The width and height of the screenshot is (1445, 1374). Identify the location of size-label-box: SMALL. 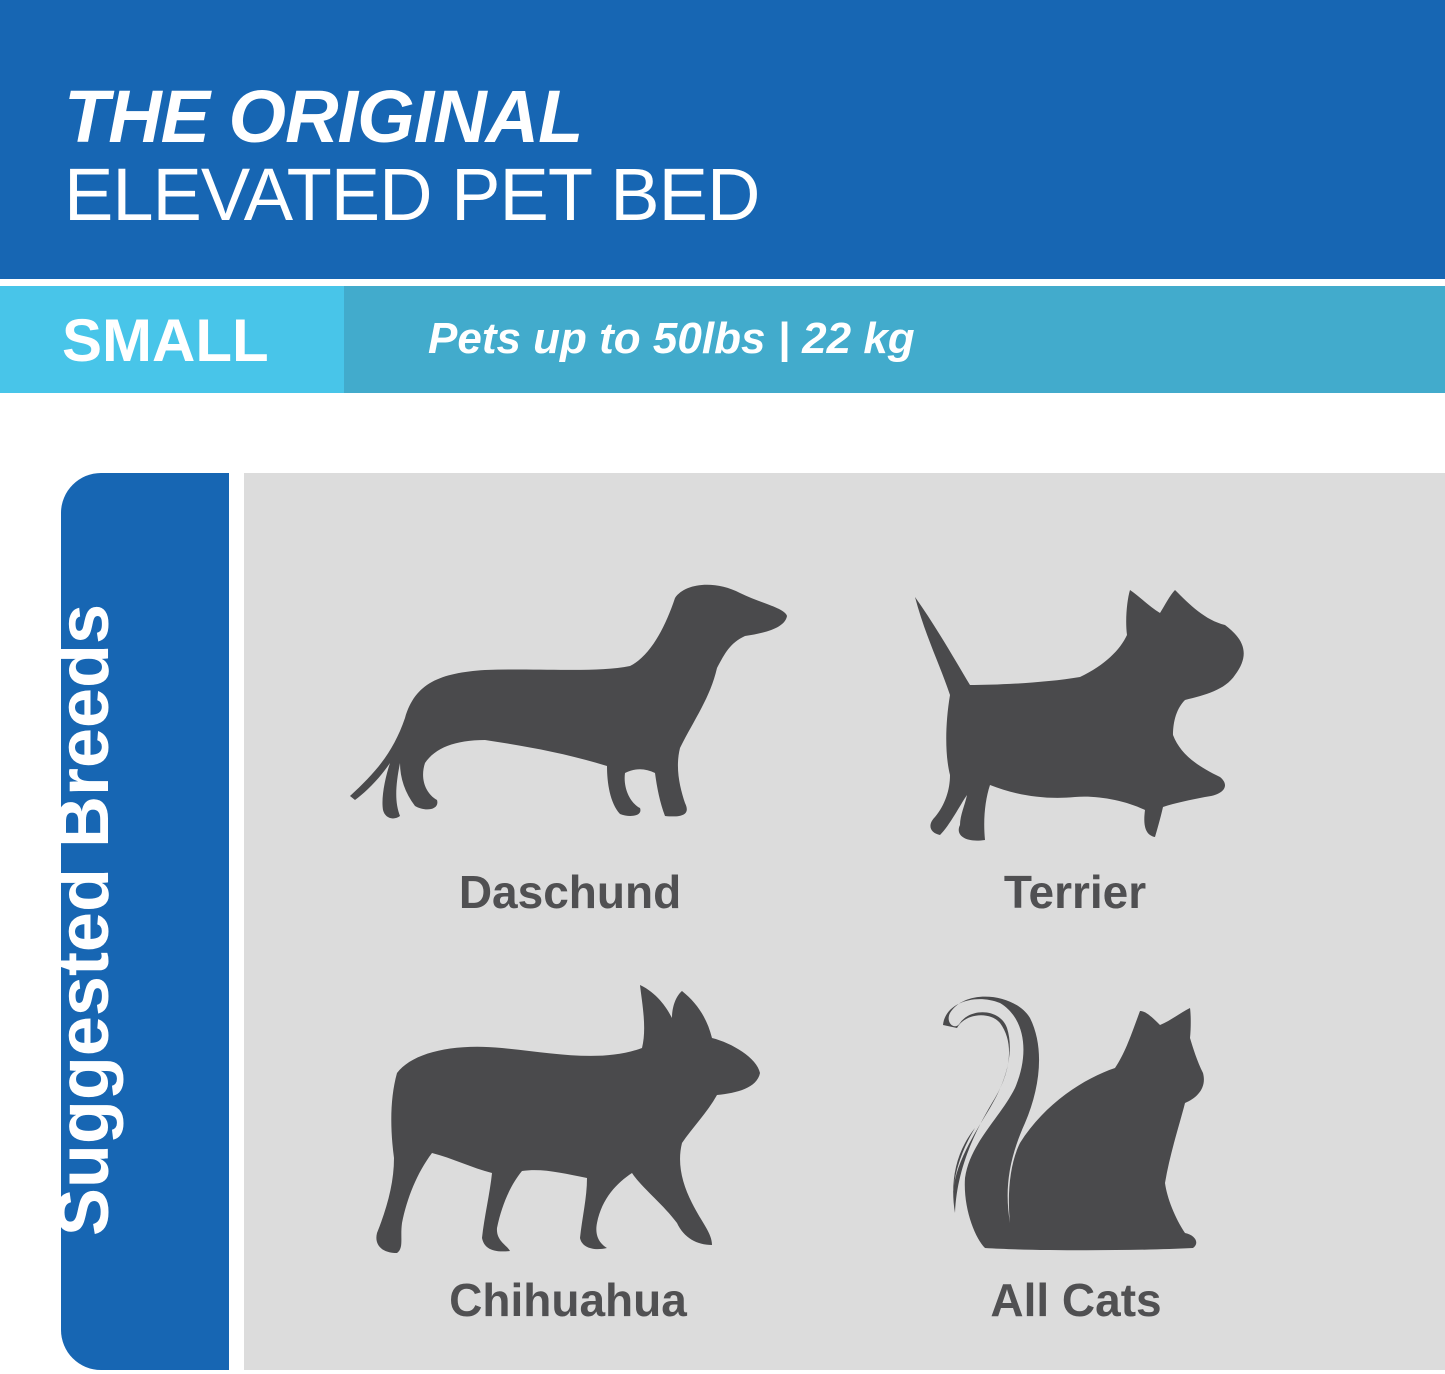
(172, 339).